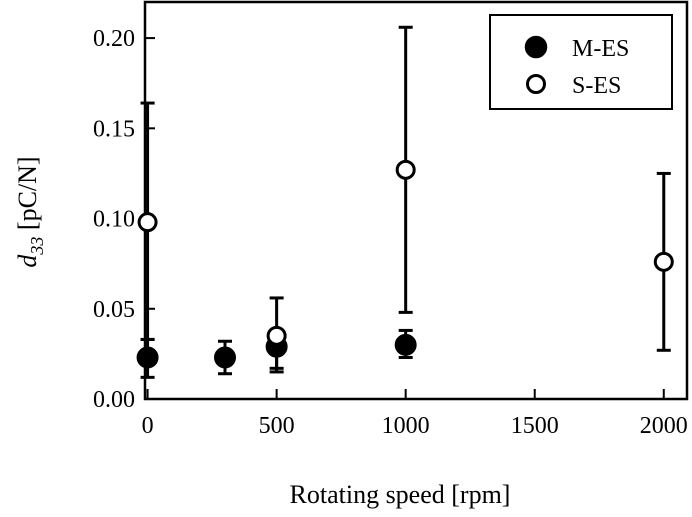 This screenshot has height=517, width=692. I want to click on x-axis-ticks: 0 500 1000 1500 2000, so click(415, 414).